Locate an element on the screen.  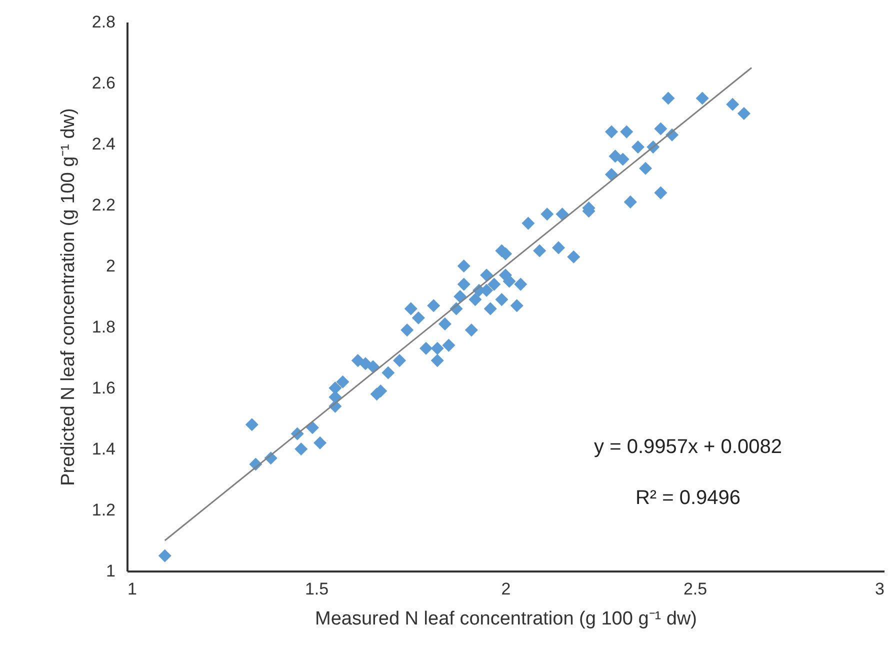
annotation: R² = 0.9496 is located at coordinates (688, 498).